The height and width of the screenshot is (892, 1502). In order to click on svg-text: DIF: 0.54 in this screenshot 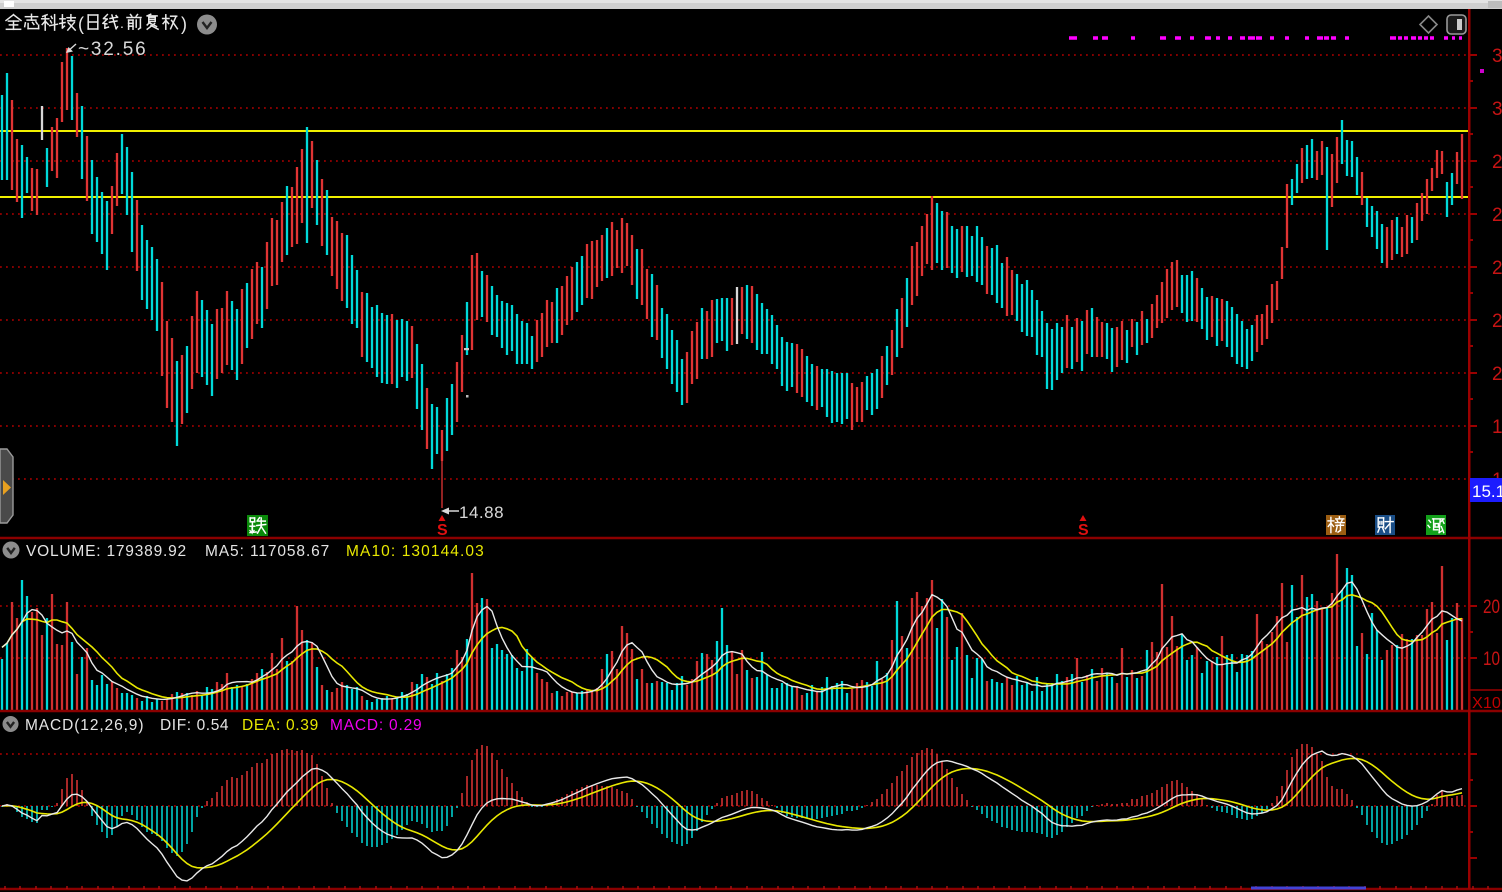, I will do `click(194, 725)`.